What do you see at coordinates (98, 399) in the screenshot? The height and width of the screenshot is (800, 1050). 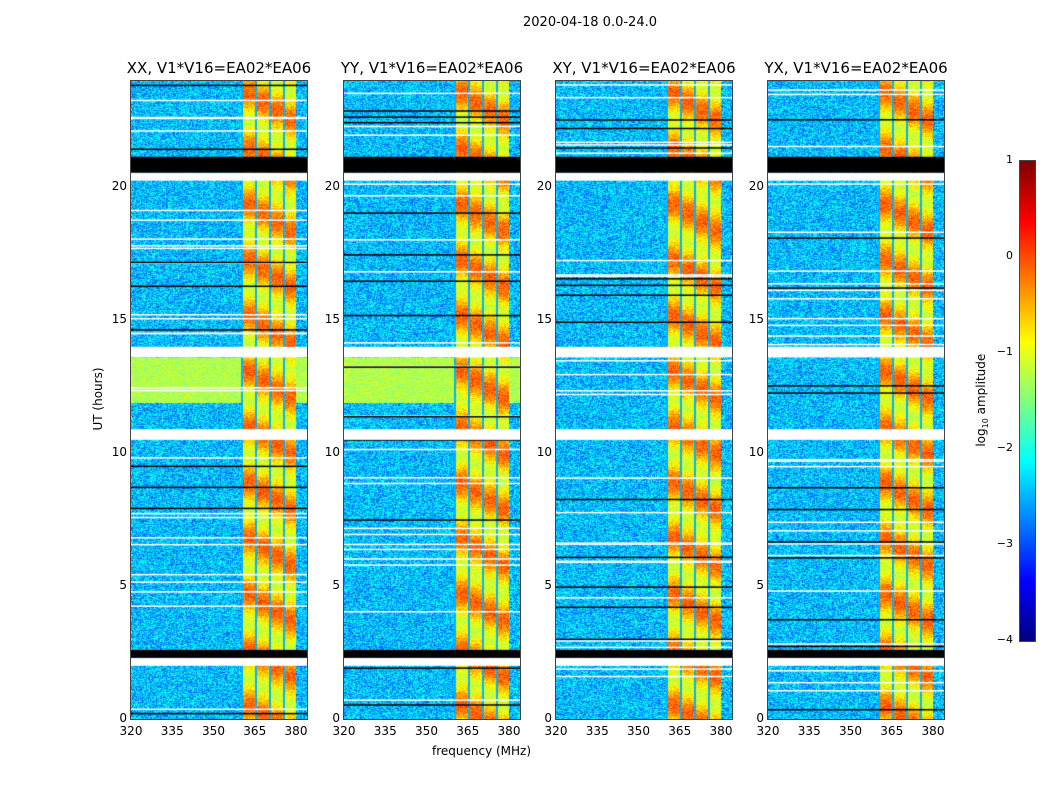 I see `y-axis-label: UT (hours)` at bounding box center [98, 399].